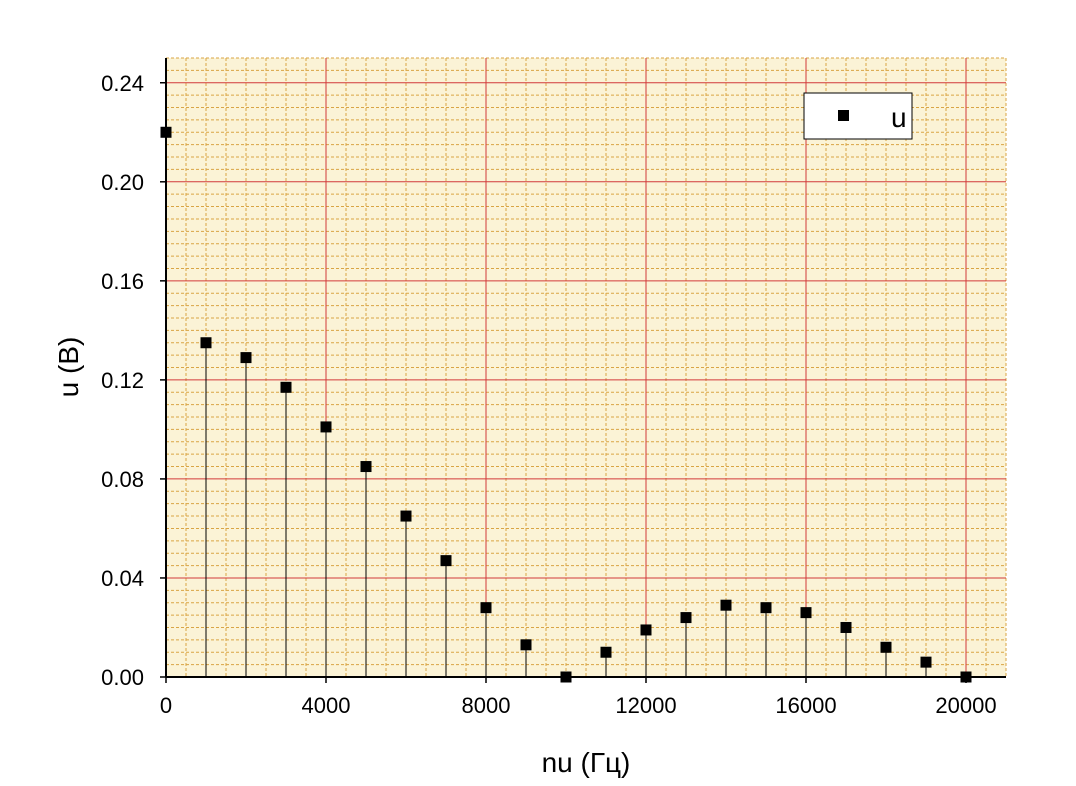 This screenshot has width=1076, height=786. What do you see at coordinates (586, 762) in the screenshot?
I see `x-axis-title: nu (Гц)` at bounding box center [586, 762].